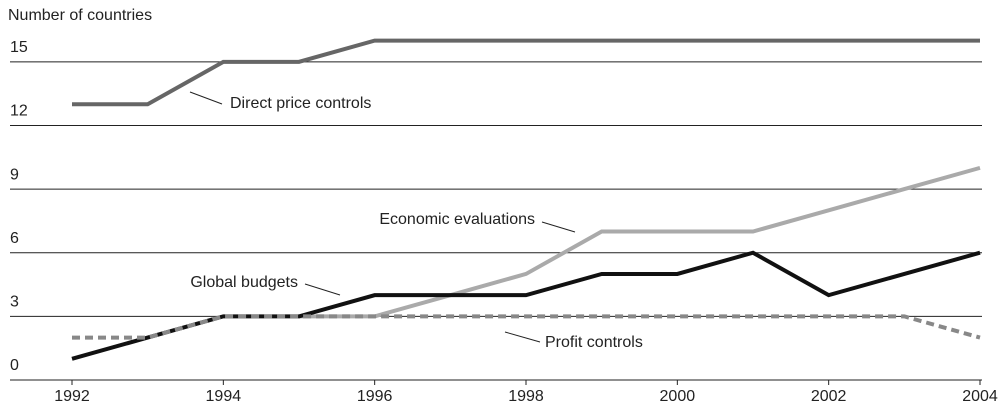  Describe the element at coordinates (829, 396) in the screenshot. I see `x-tick-label: 2002` at that location.